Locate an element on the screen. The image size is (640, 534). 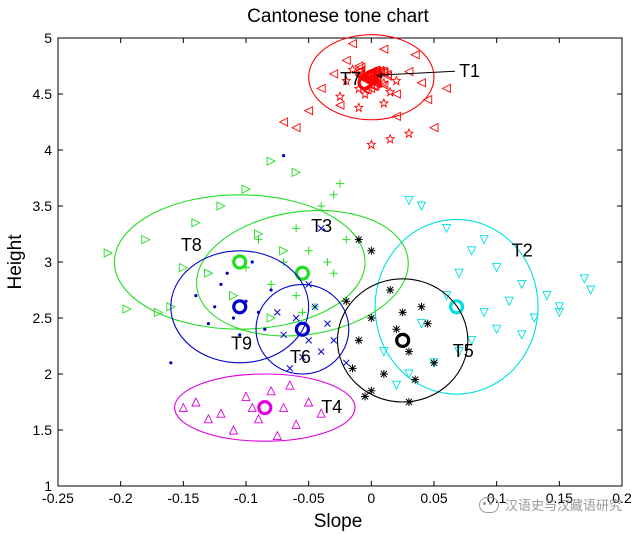
x-tick-label-4: -0.05 is located at coordinates (309, 498).